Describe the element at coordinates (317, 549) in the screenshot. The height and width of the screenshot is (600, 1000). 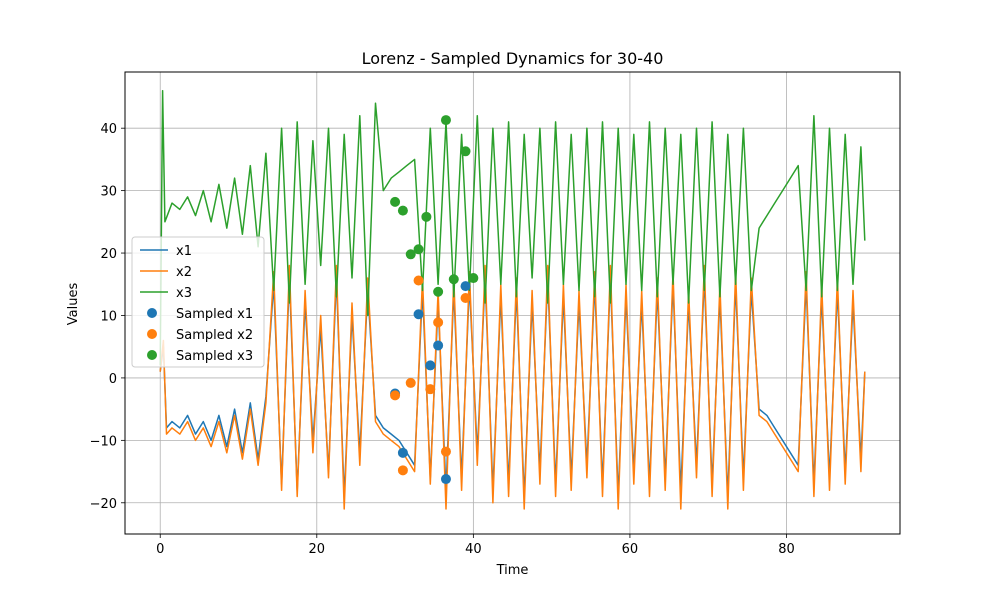
I see `x-tick-label: 20` at that location.